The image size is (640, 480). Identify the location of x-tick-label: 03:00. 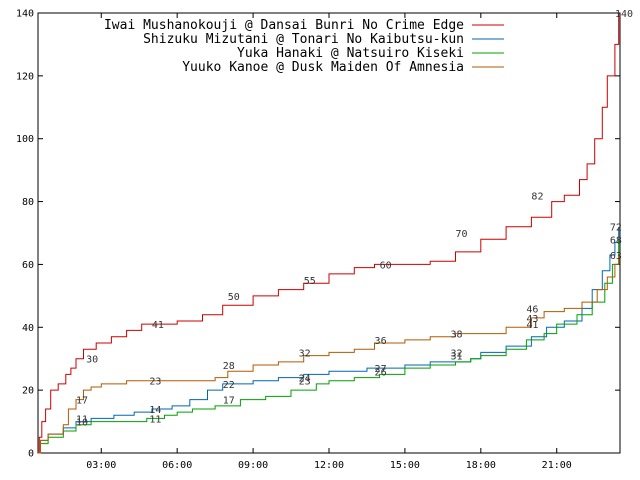
(101, 465).